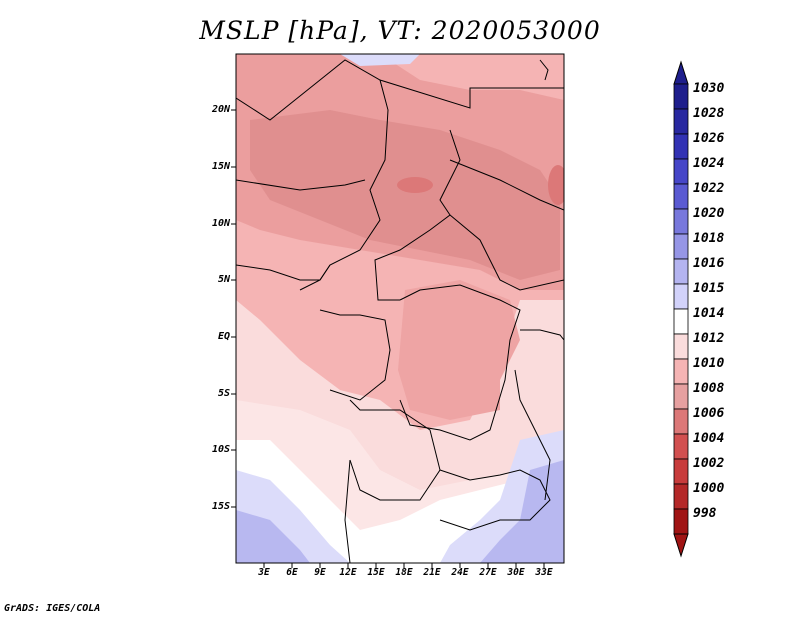 Image resolution: width=800 pixels, height=618 pixels. I want to click on lat-ticks, so click(233, 308).